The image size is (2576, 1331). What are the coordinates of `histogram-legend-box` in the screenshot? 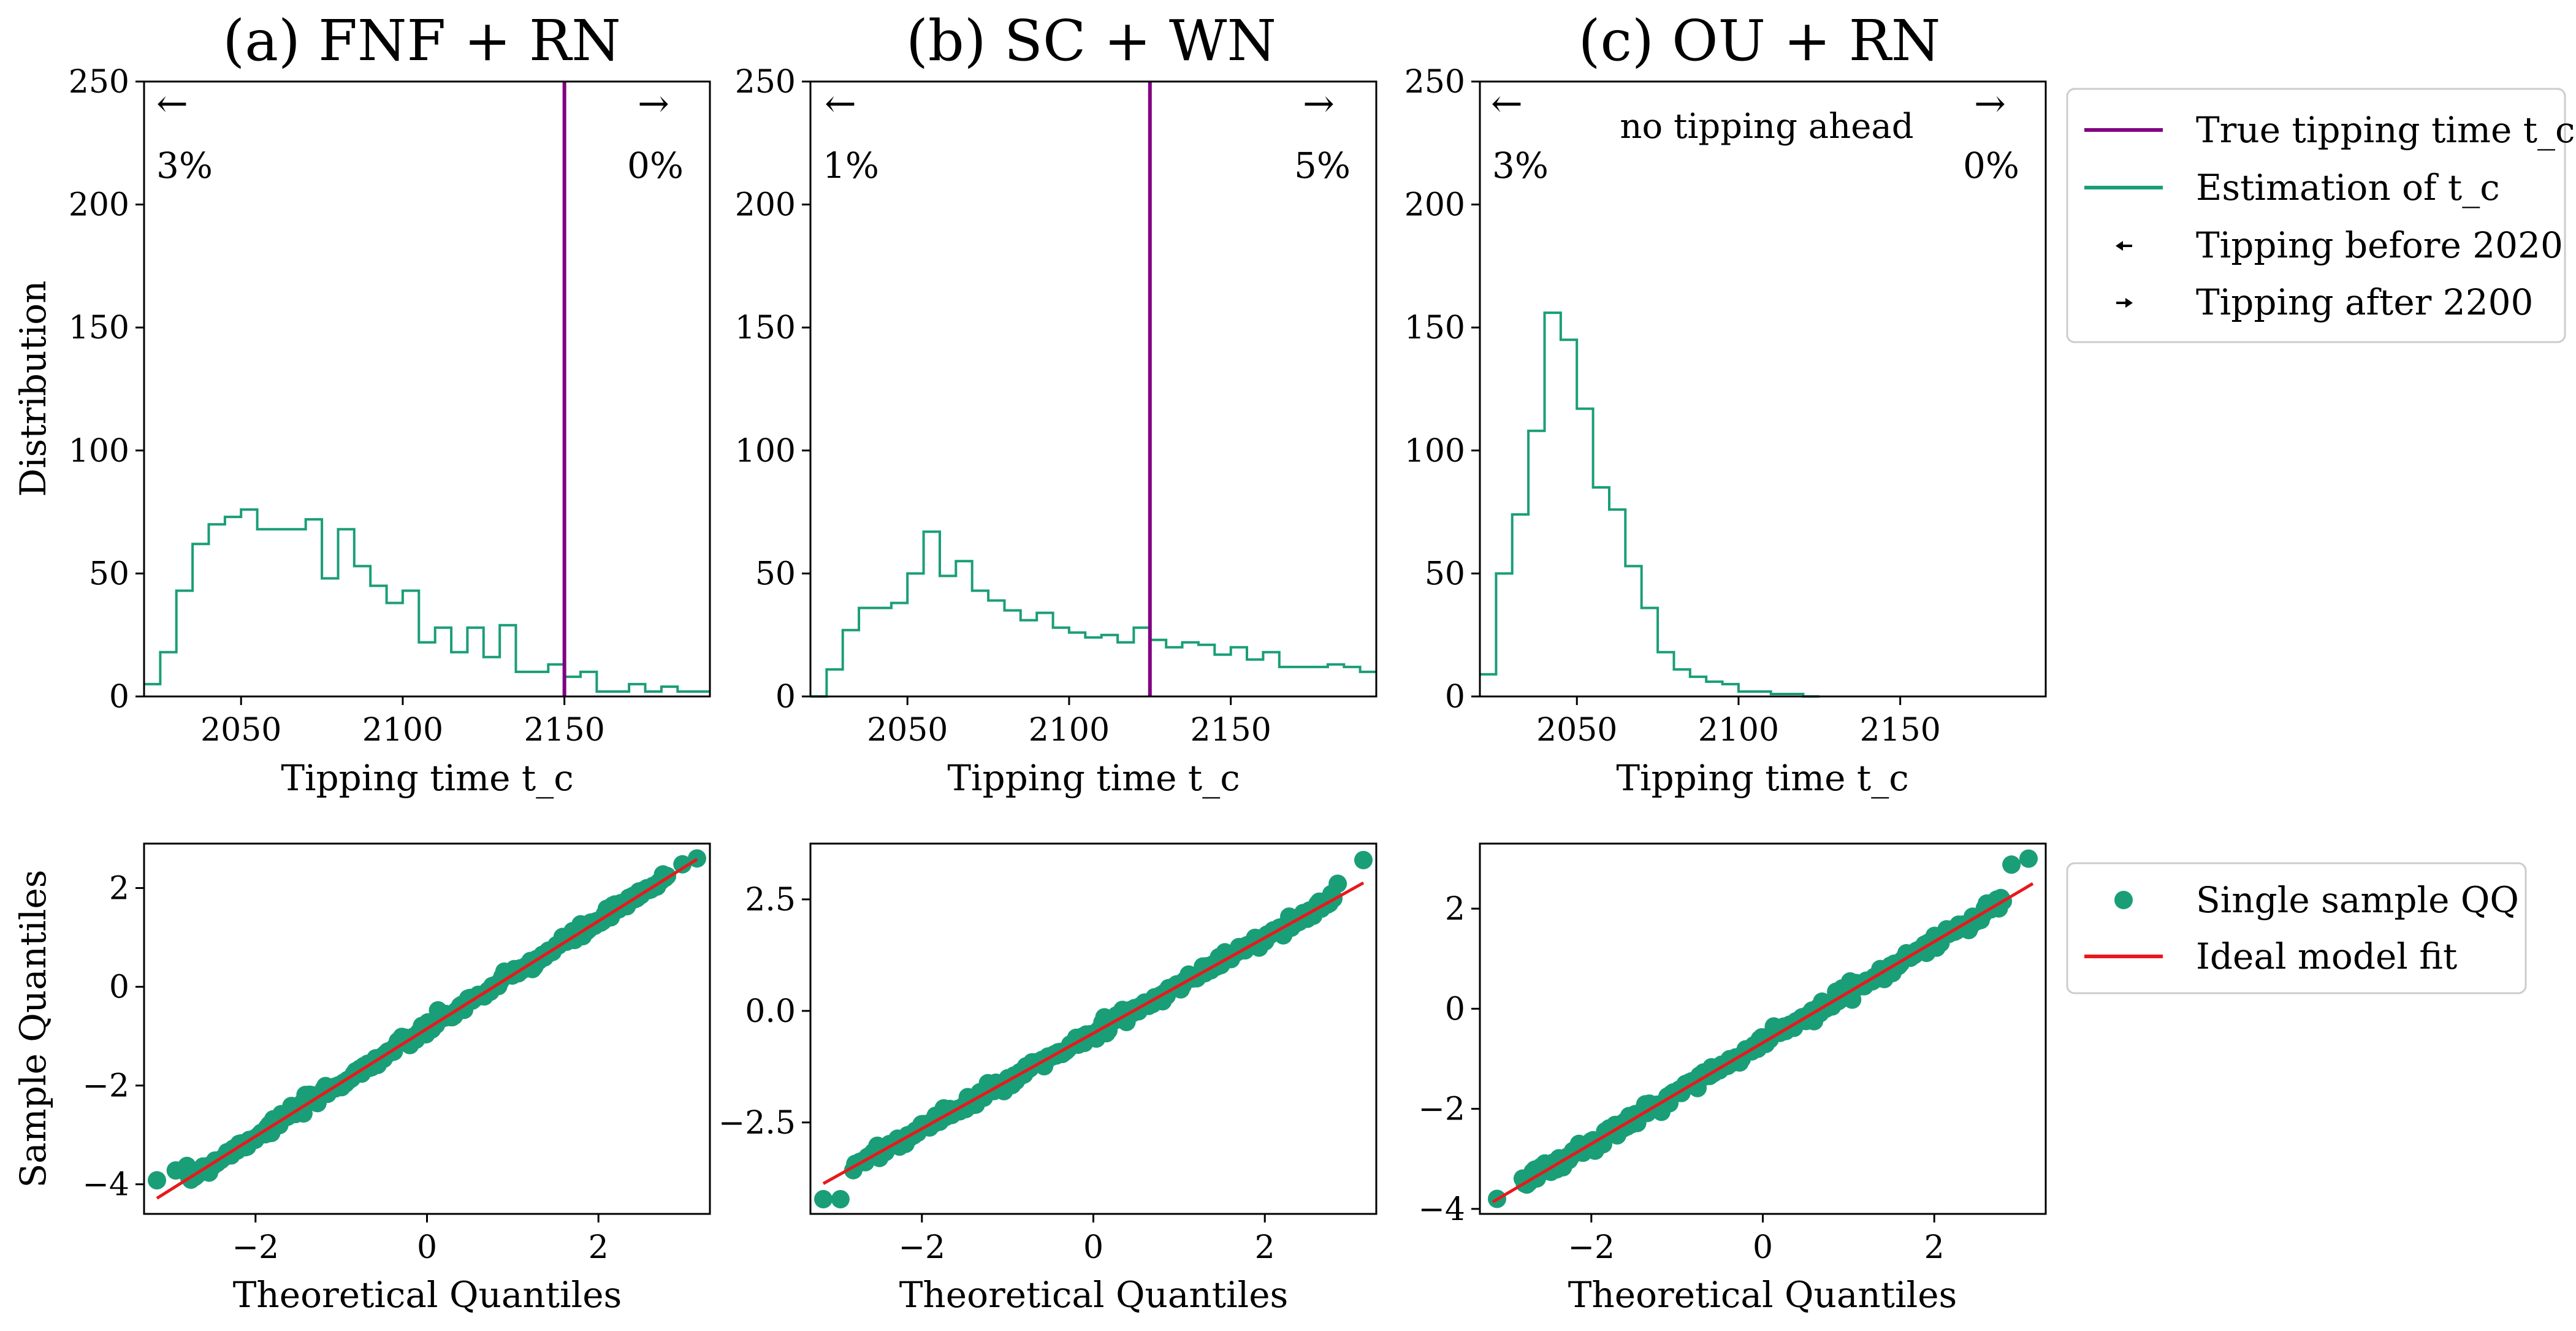 It's located at (2316, 215).